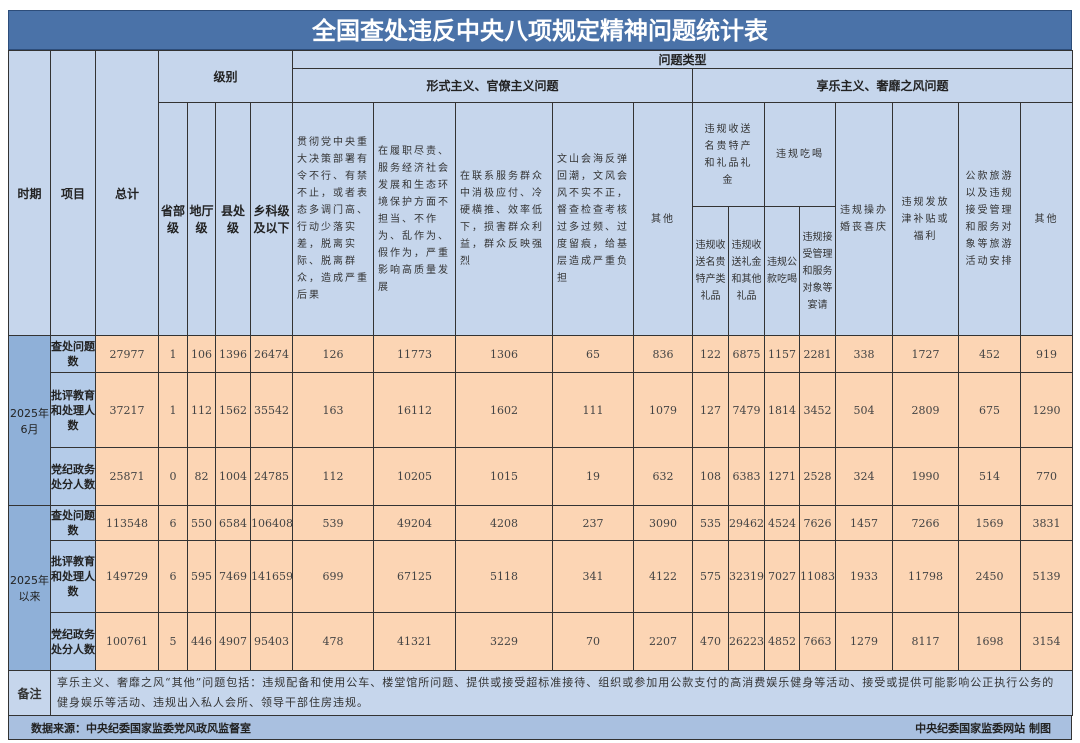  I want to click on value-cell: 2281, so click(818, 354).